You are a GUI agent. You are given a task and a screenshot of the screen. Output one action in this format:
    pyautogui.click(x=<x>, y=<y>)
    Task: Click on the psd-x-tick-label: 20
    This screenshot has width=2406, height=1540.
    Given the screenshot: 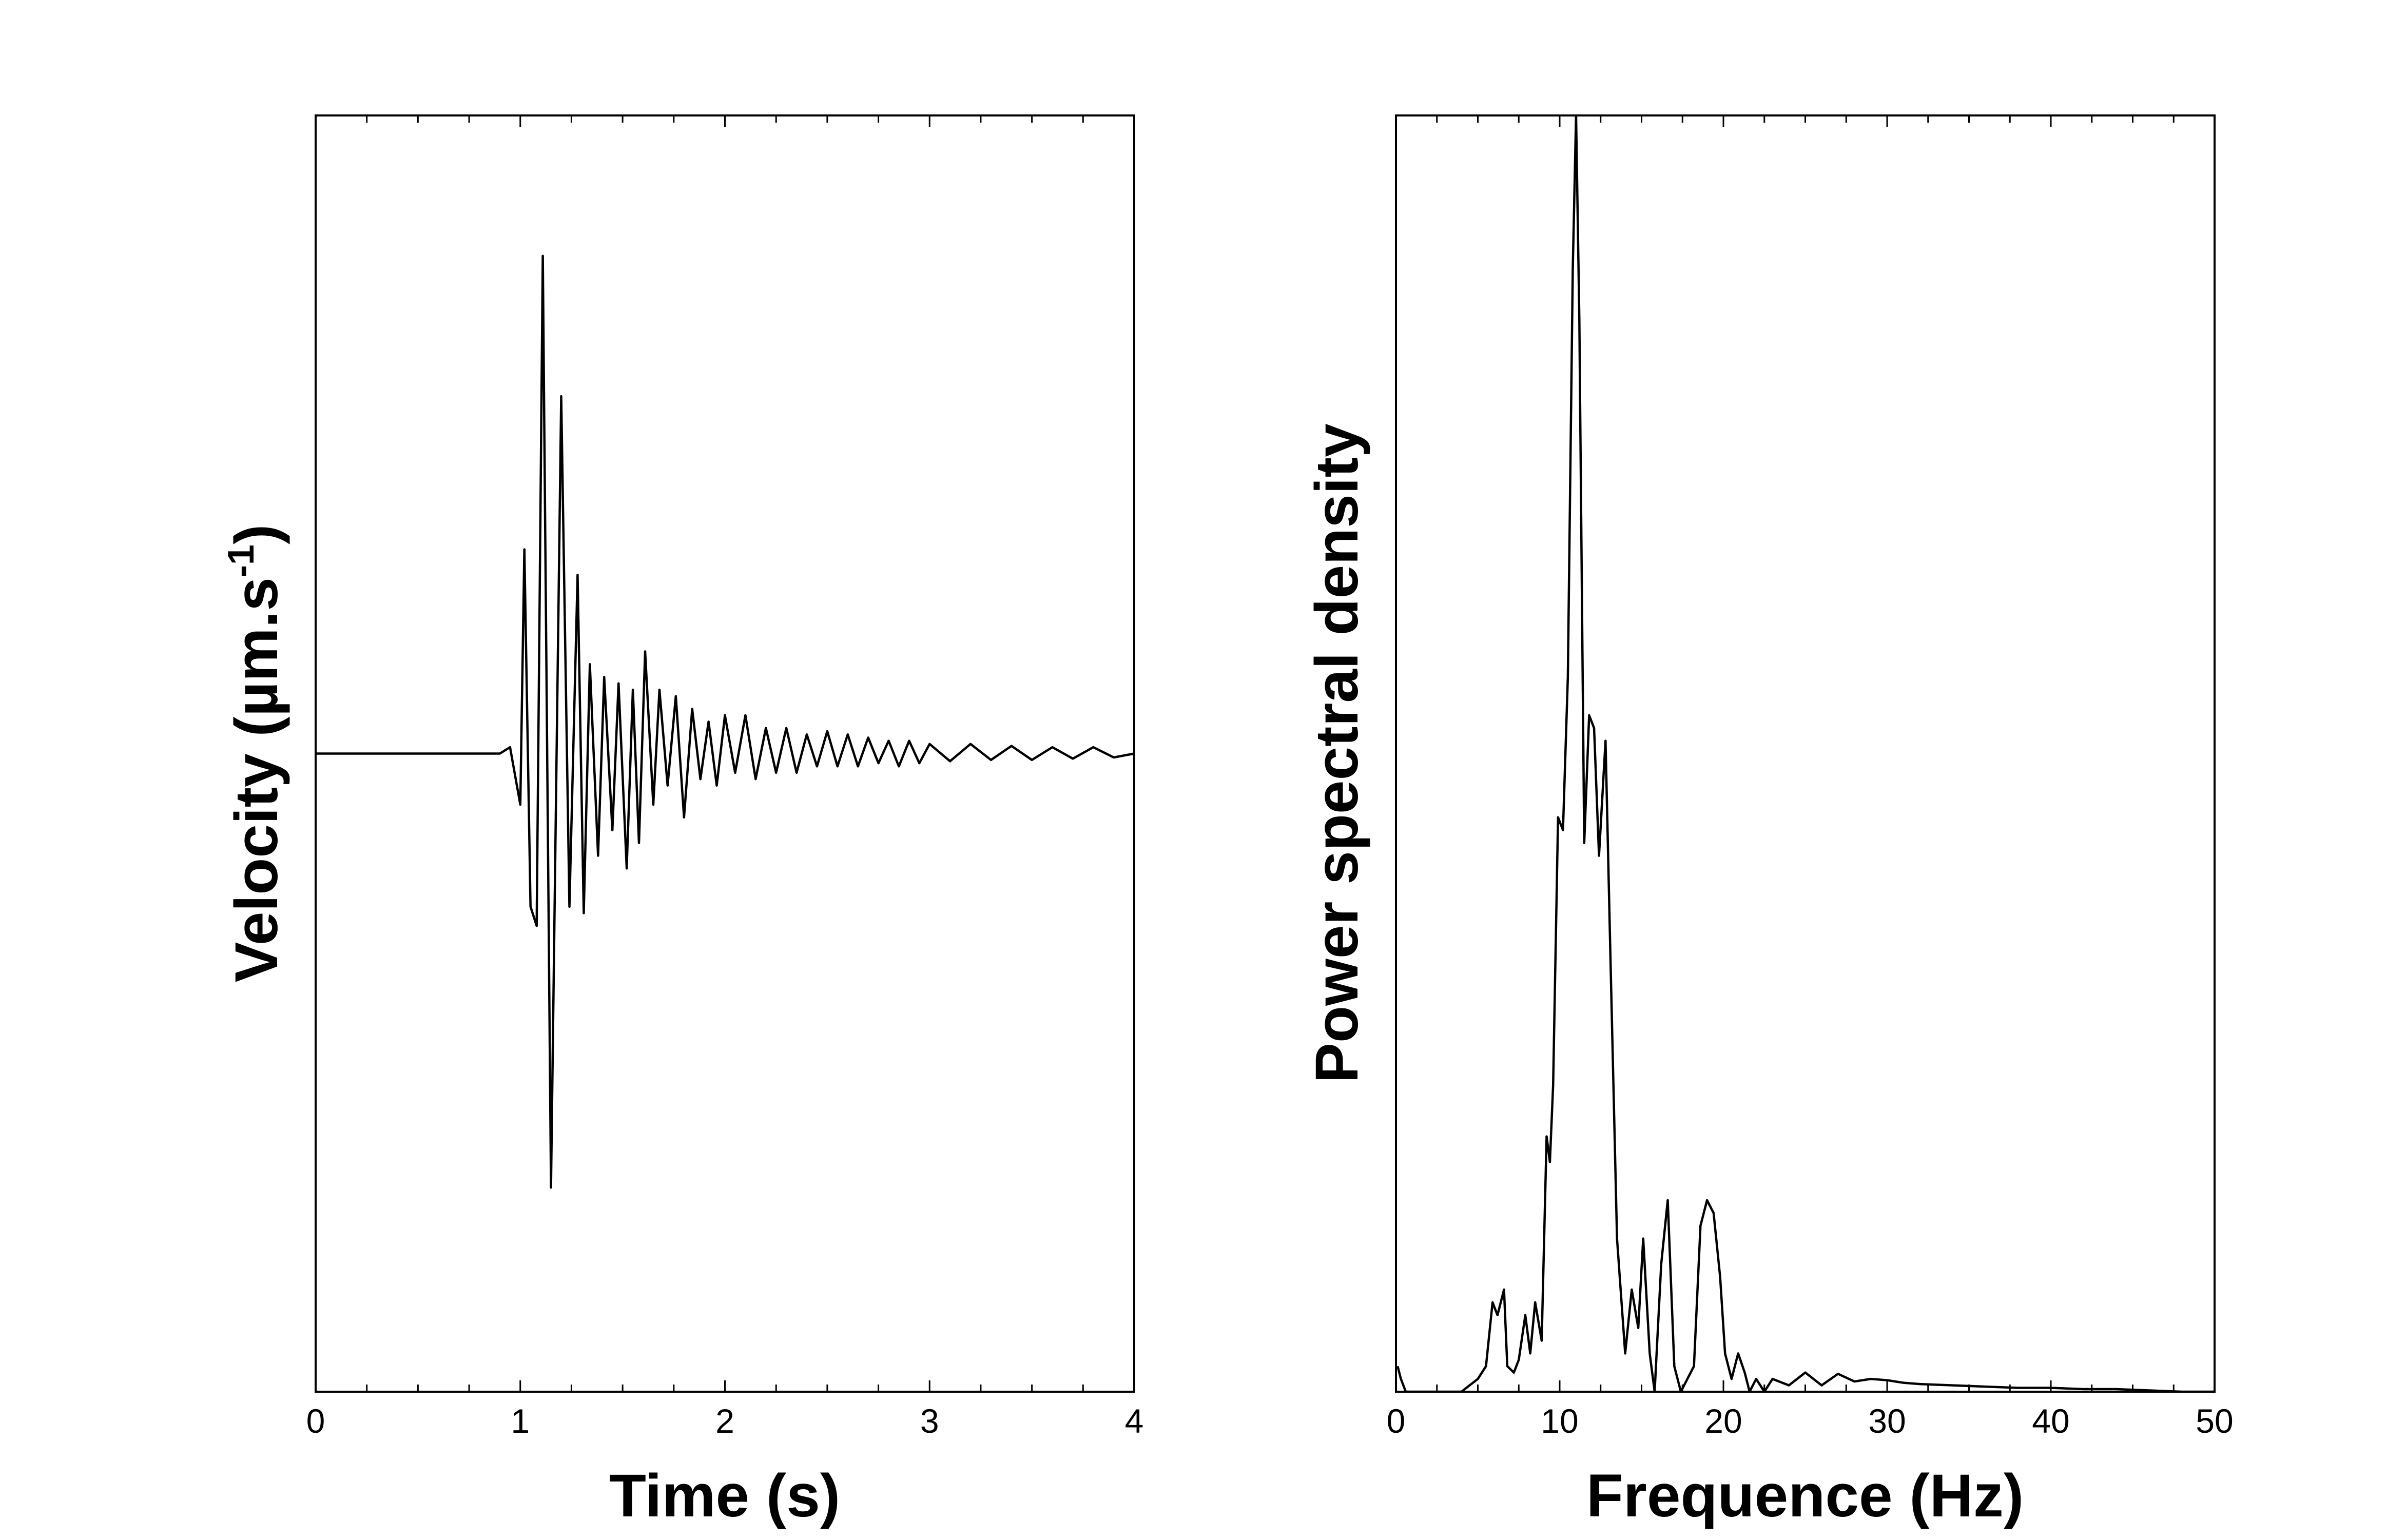 What is the action you would take?
    pyautogui.click(x=1723, y=1421)
    